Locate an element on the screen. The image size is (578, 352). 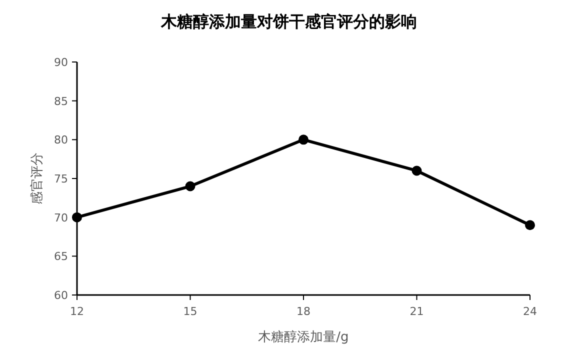
chart-title: 木糖醇添加量对饼干感官评分的影响 is located at coordinates (288, 21).